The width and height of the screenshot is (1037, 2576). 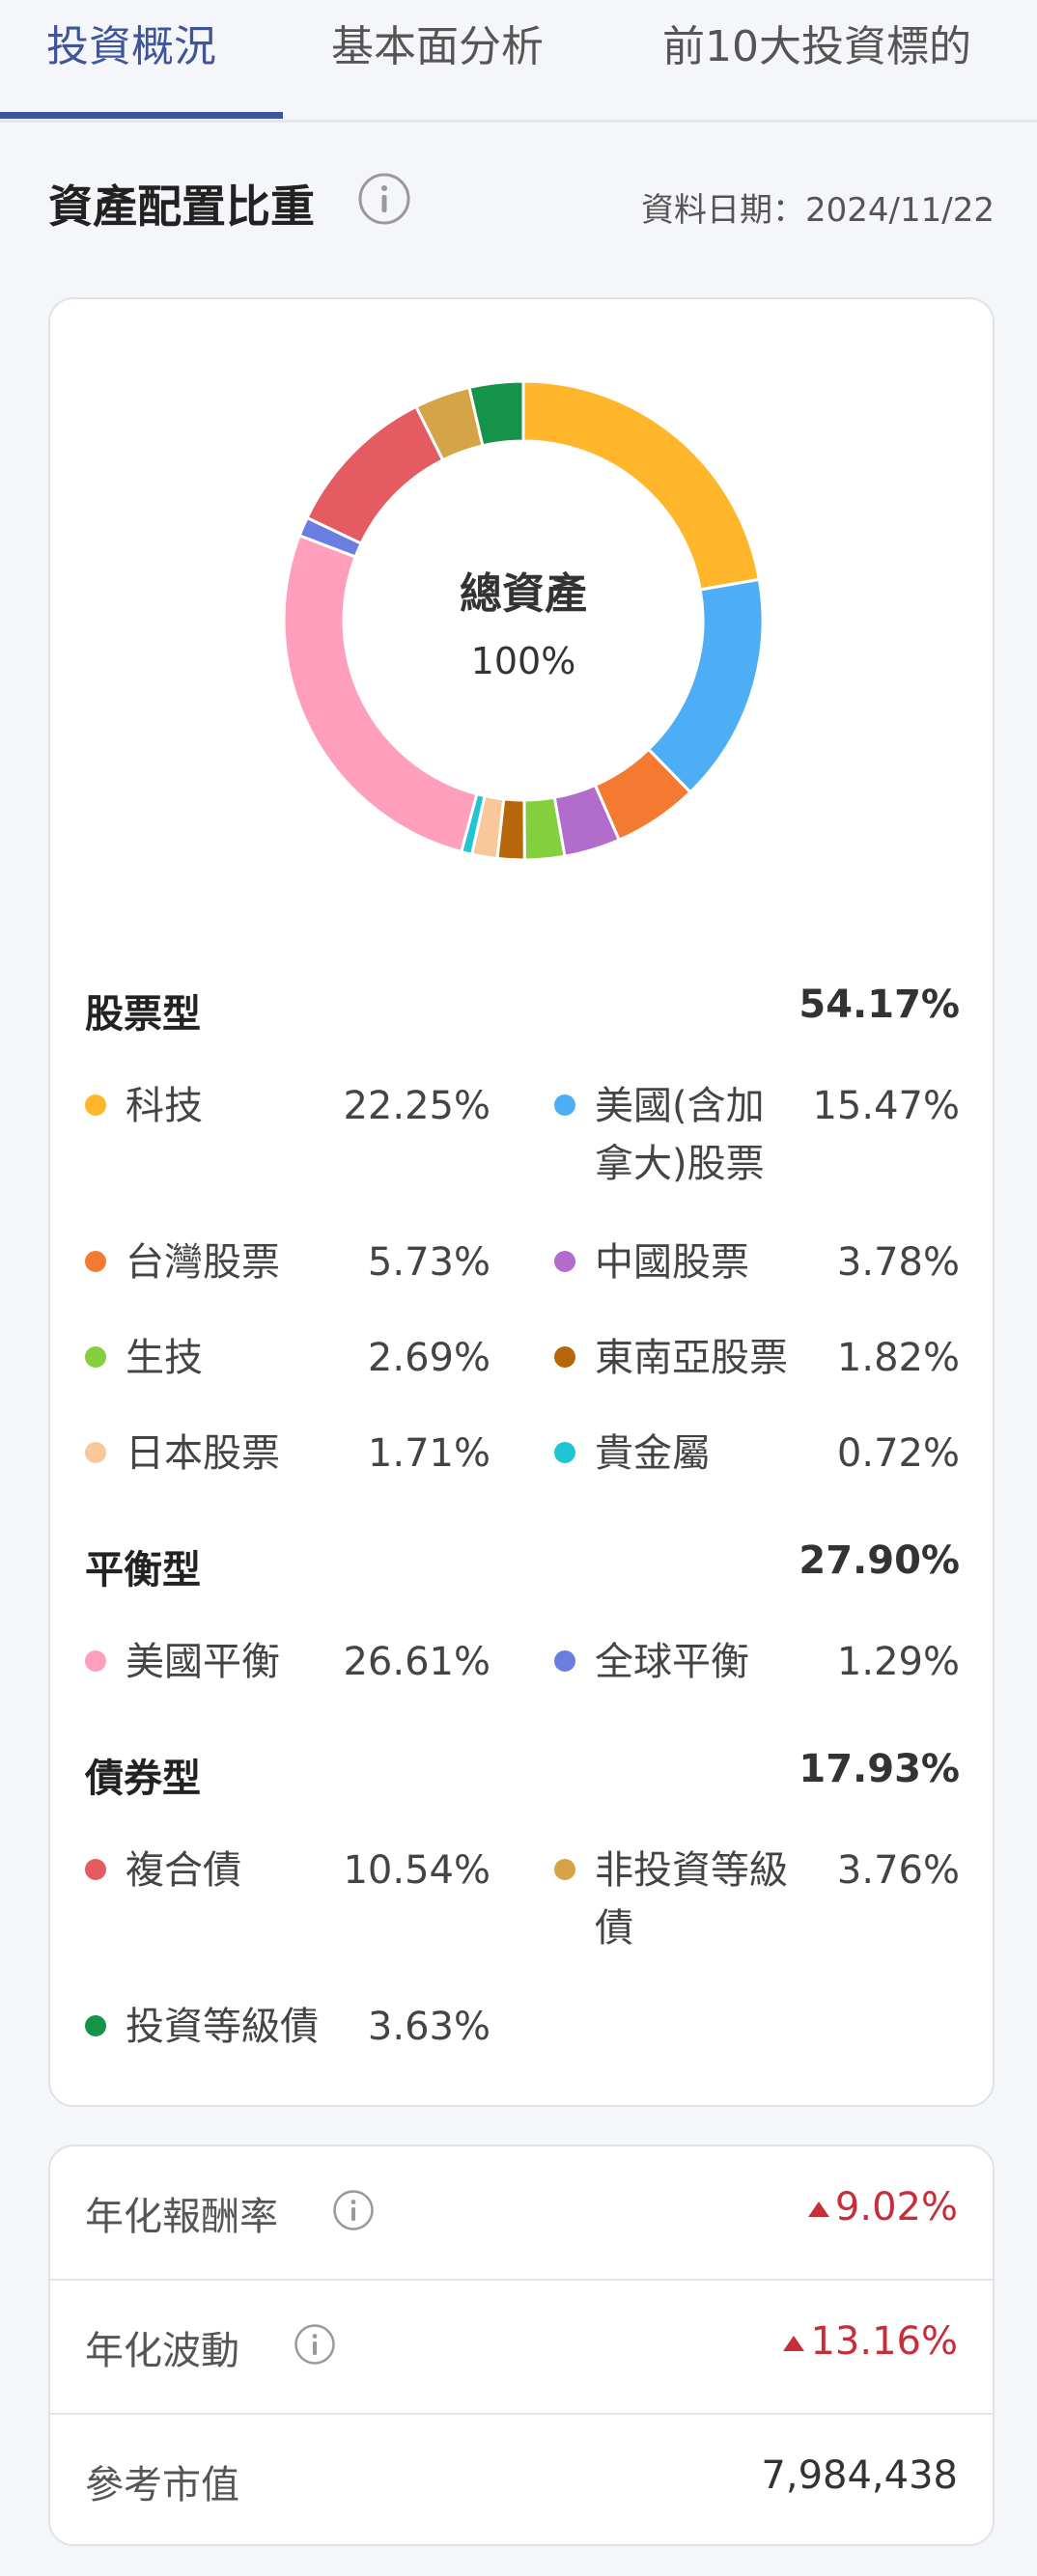 I want to click on legend-item: 投資等級債 3.63%, so click(x=287, y=2027).